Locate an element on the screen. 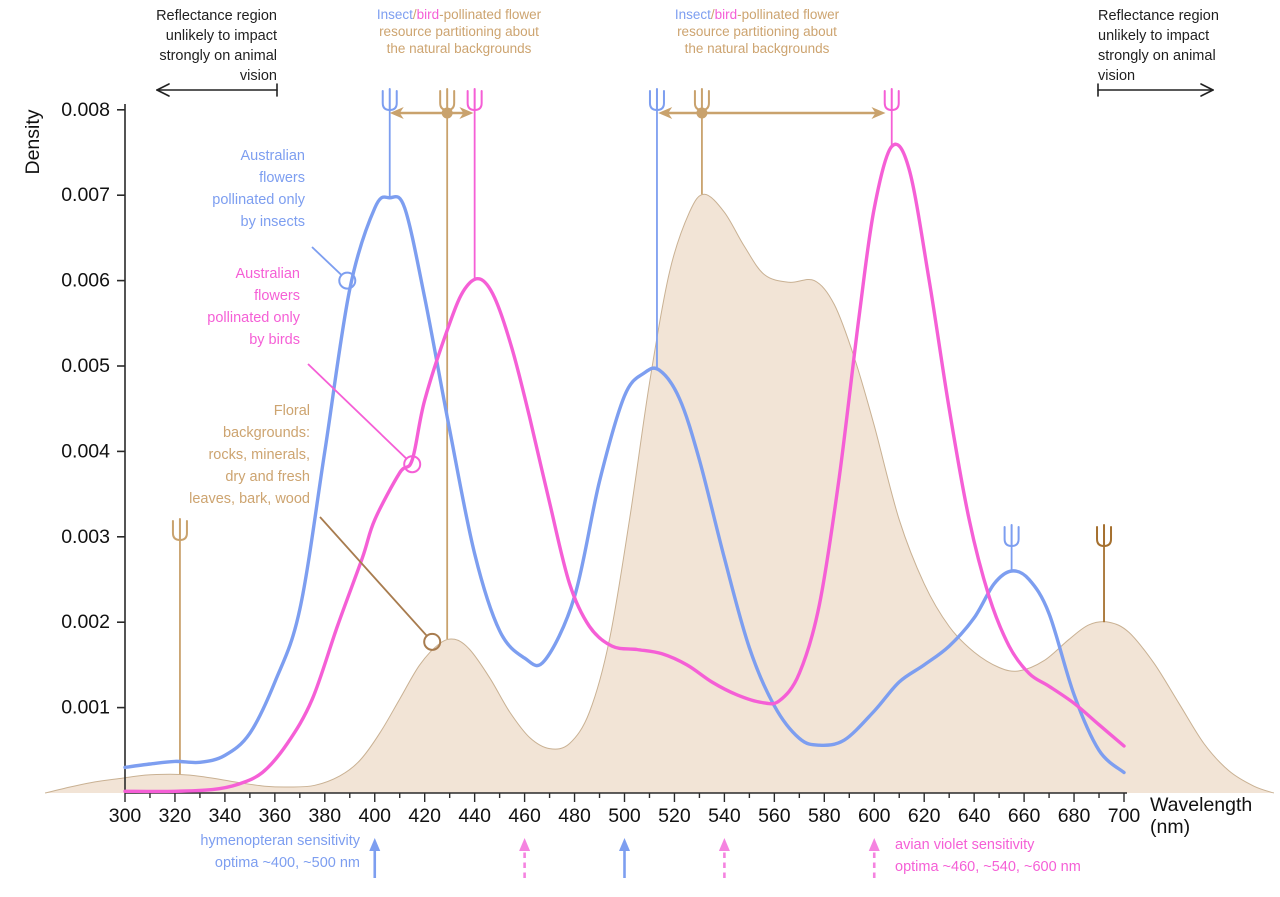 This screenshot has width=1280, height=897. legend-backgrounds-line: dry and fresh is located at coordinates (267, 477).